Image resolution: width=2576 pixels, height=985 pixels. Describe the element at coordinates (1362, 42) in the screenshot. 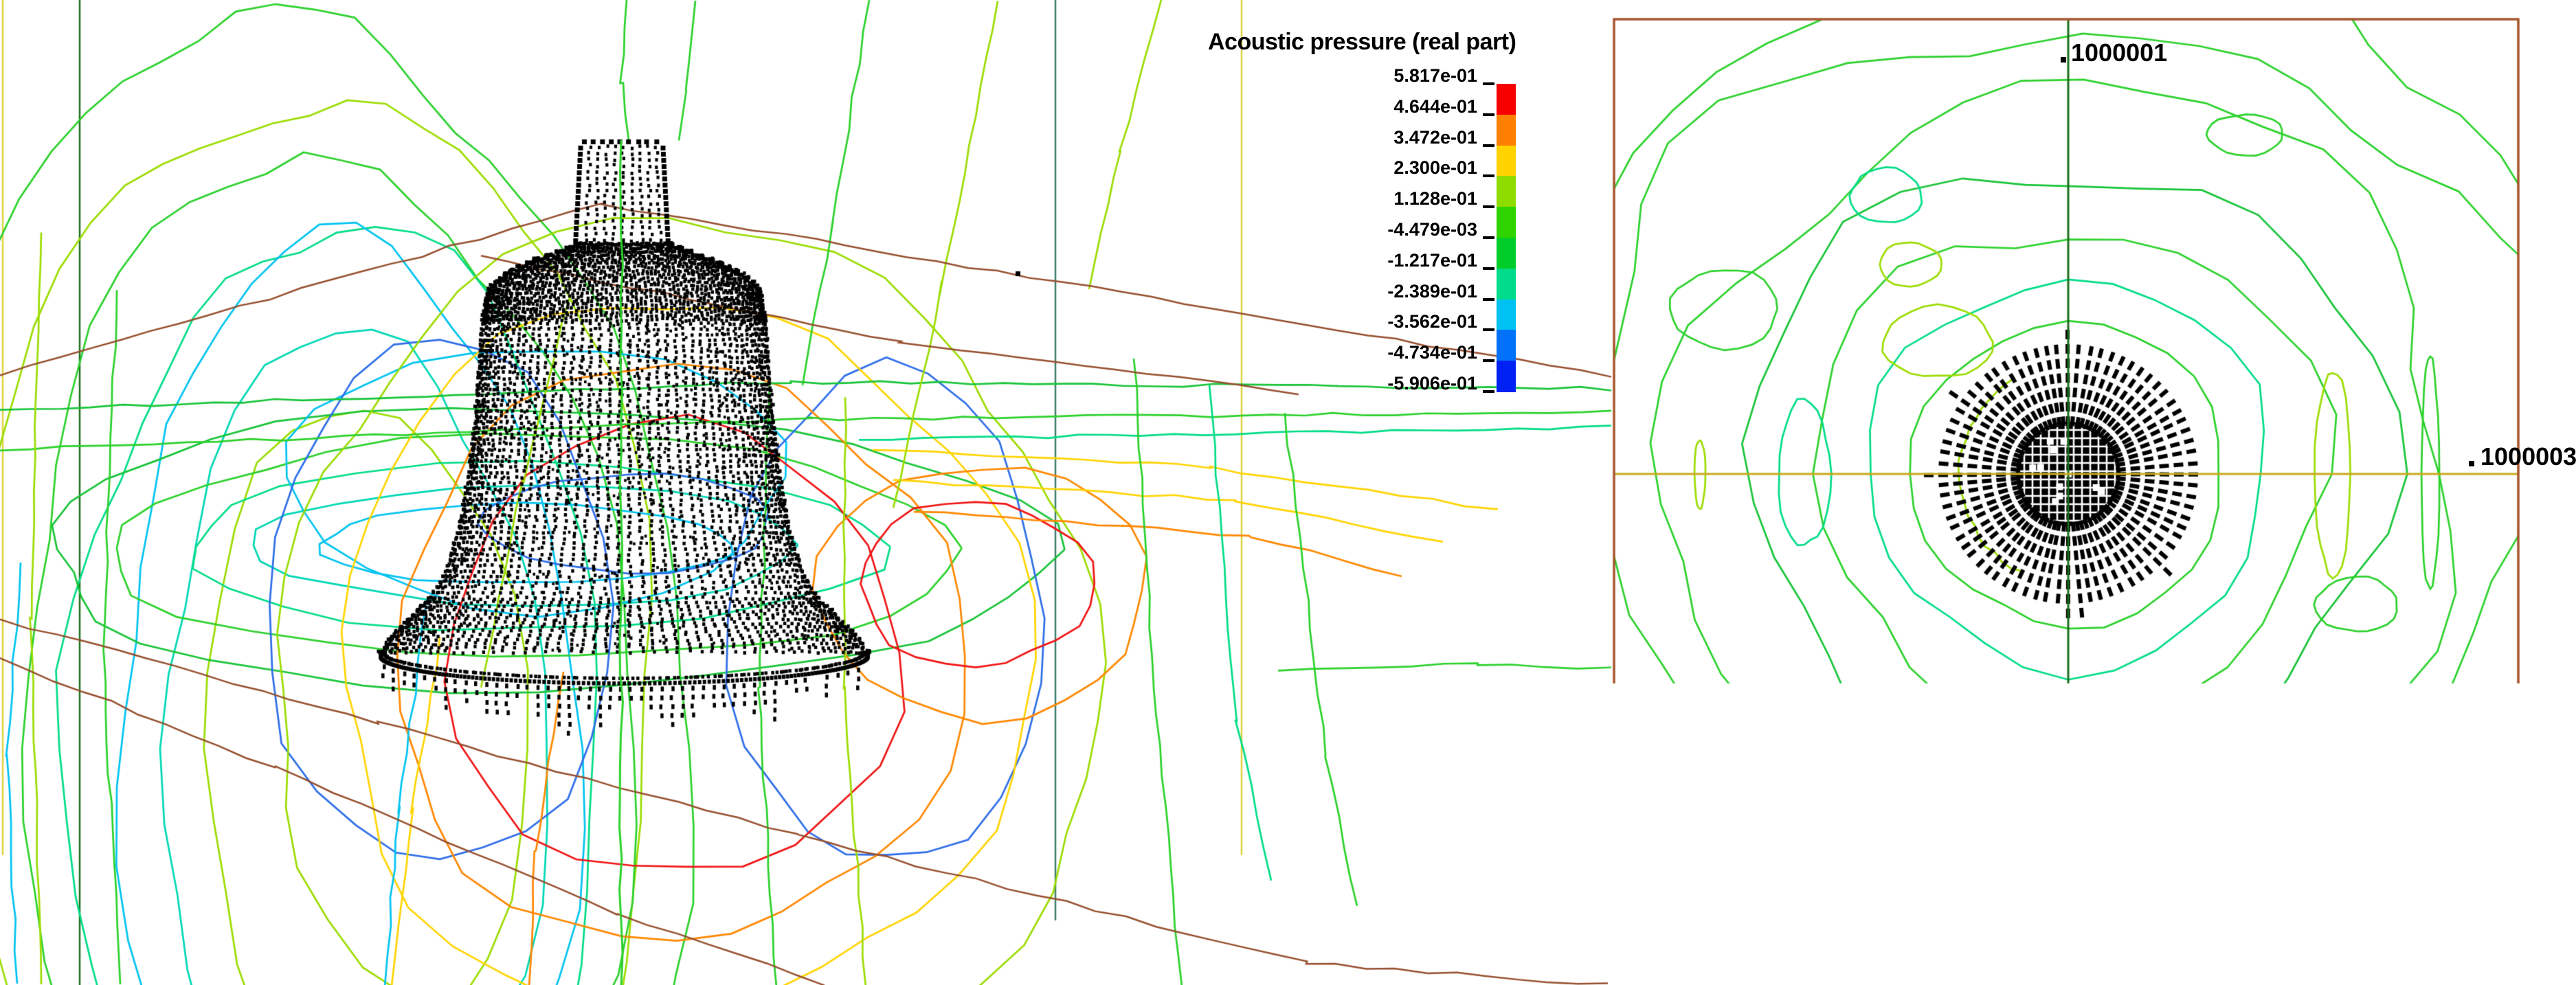

I see `legend-title: Acoustic pressure (real part)` at that location.